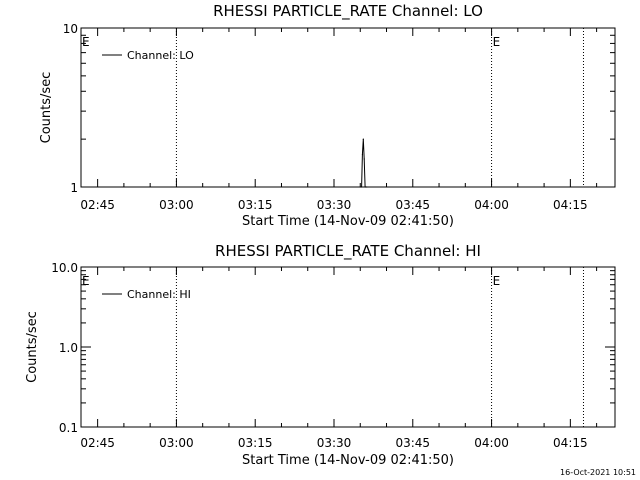  Describe the element at coordinates (68, 348) in the screenshot. I see `y-tick-label: 1.0` at that location.